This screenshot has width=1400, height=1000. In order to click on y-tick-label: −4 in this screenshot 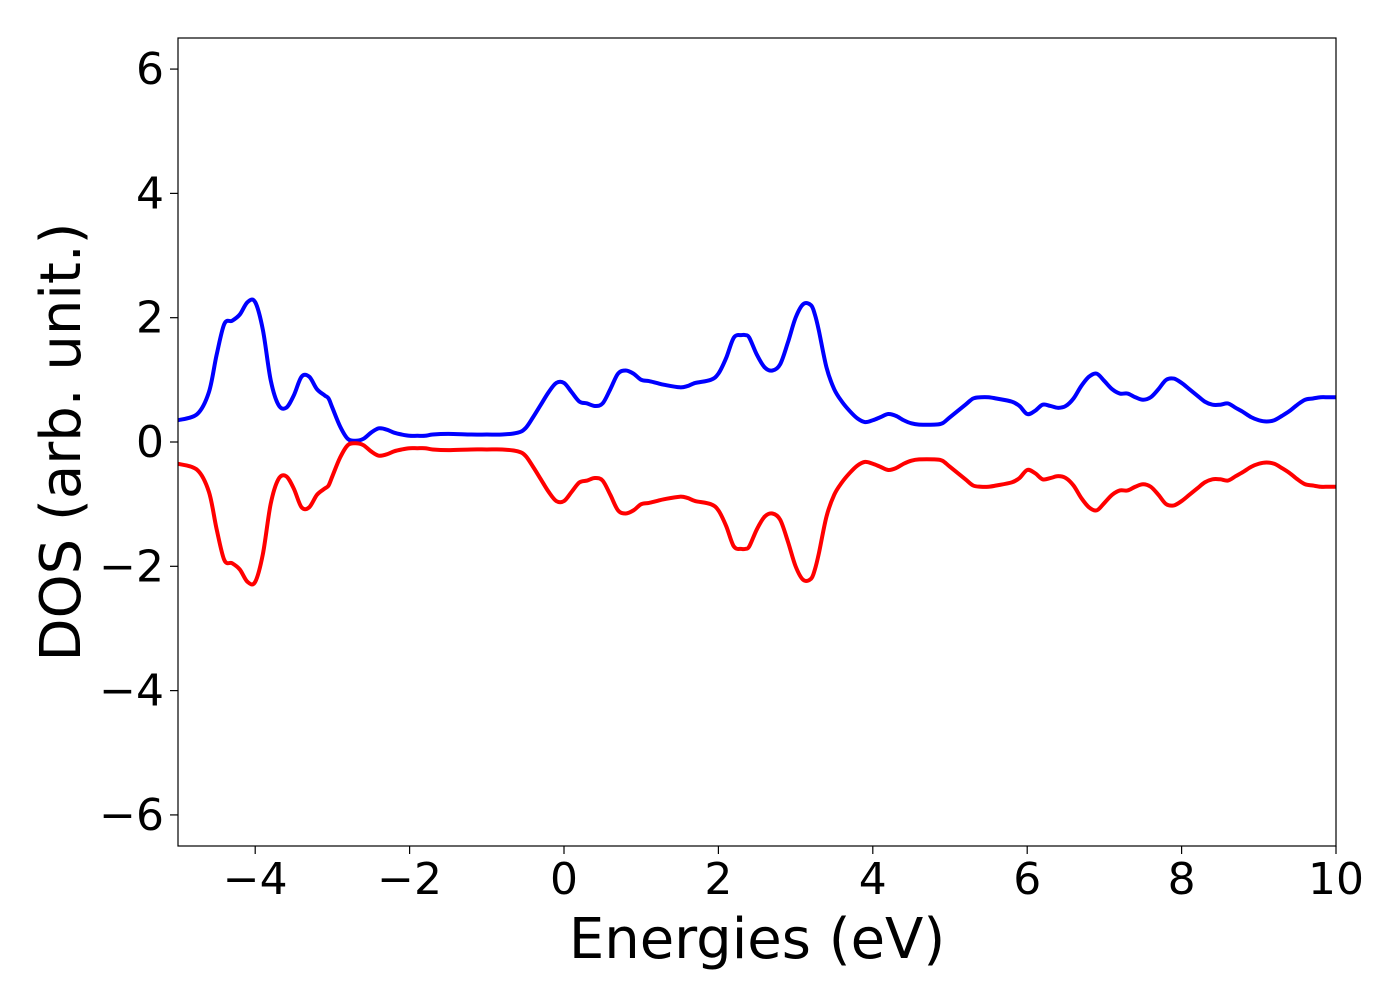, I will do `click(131, 691)`.